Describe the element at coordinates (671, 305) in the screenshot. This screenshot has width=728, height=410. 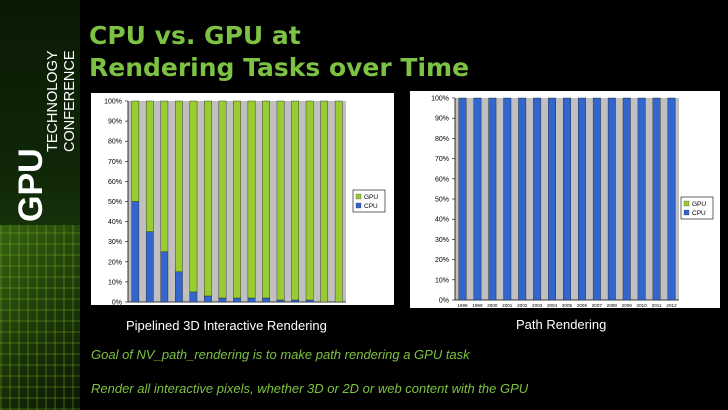
I see `x-tick-label: 2012` at that location.